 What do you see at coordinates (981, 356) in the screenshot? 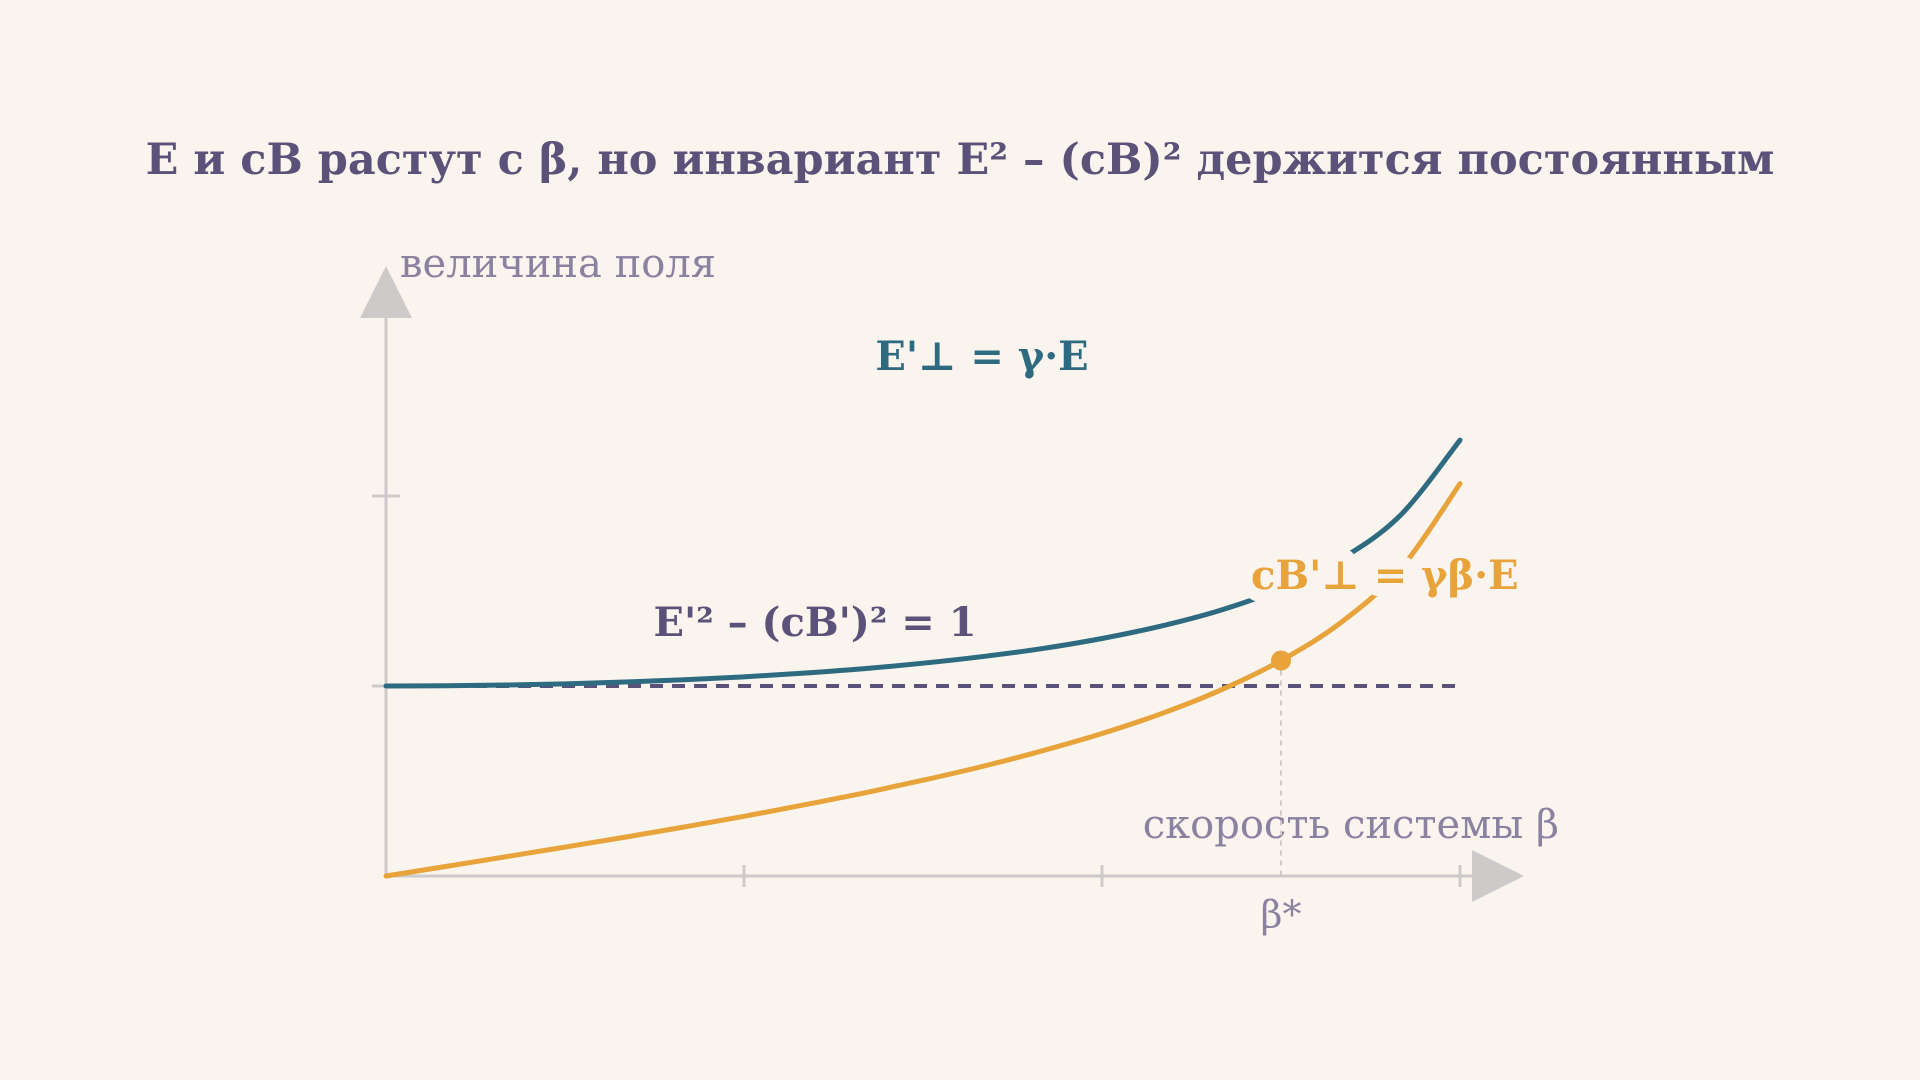
I see `legend-label: E'⊥ = γ·E` at bounding box center [981, 356].